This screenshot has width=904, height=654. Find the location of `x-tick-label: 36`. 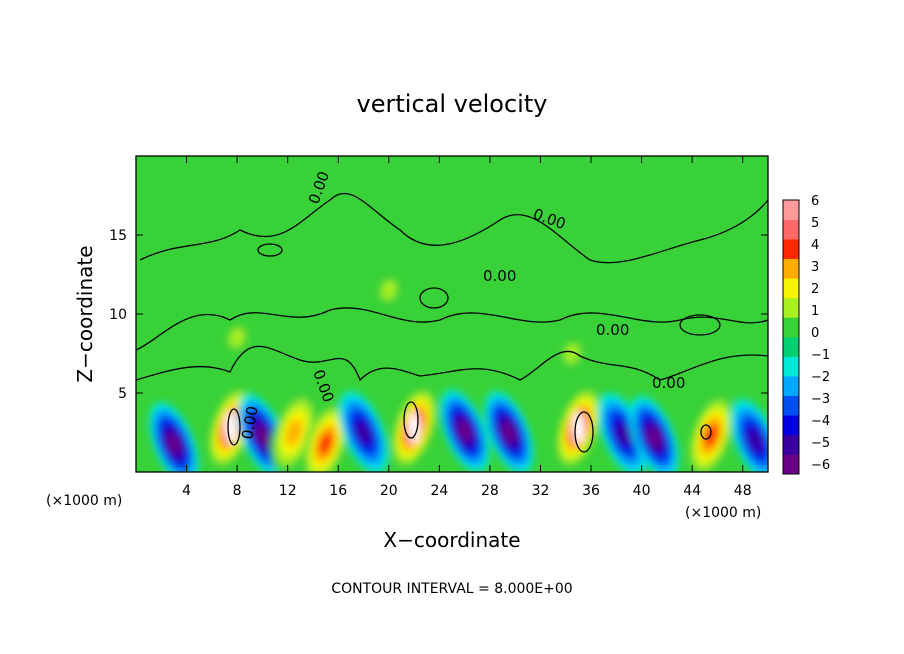

x-tick-label: 36 is located at coordinates (591, 491).